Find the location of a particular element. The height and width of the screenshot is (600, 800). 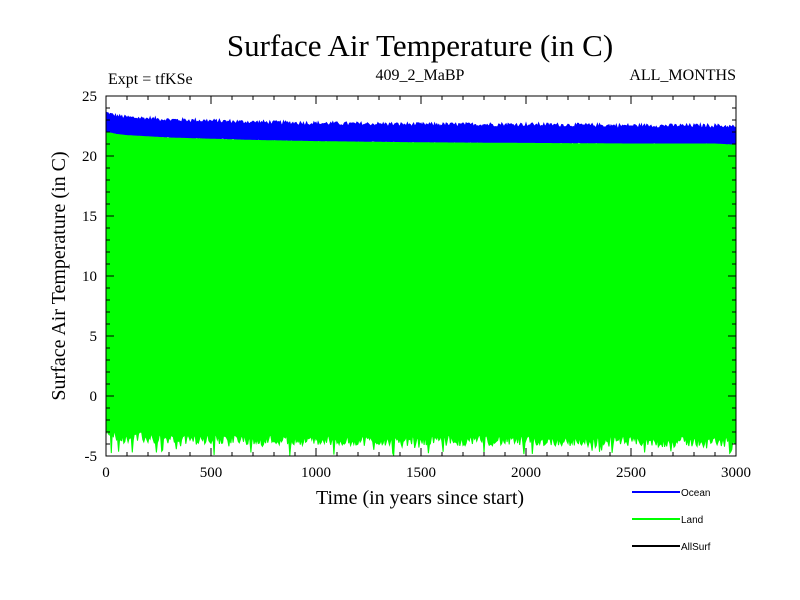

legend: Ocean Land AllSurf is located at coordinates (671, 520).